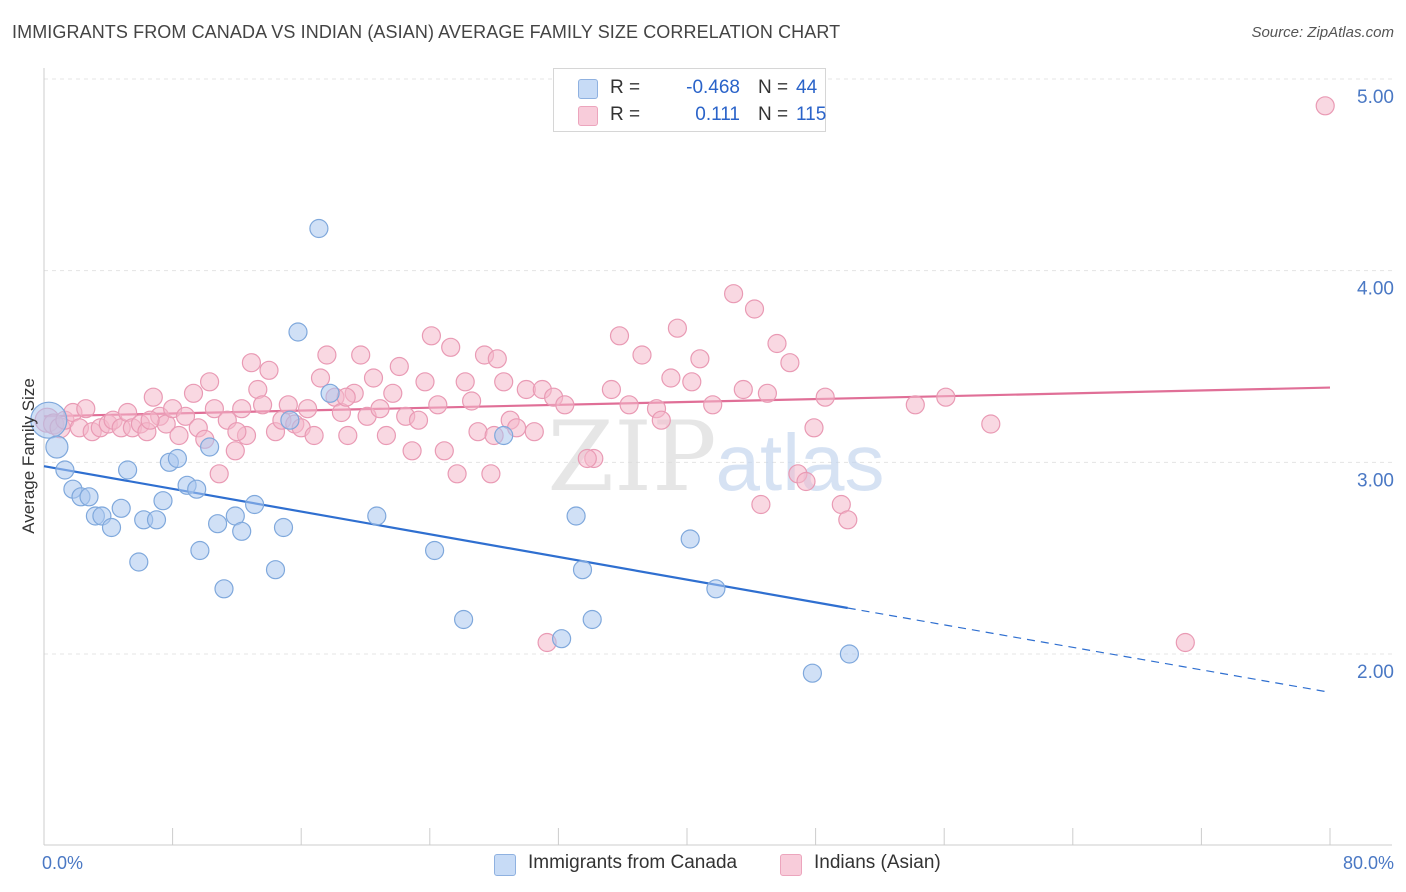  What do you see at coordinates (811, 114) in the screenshot?
I see `legend-n-value: 115` at bounding box center [811, 114].